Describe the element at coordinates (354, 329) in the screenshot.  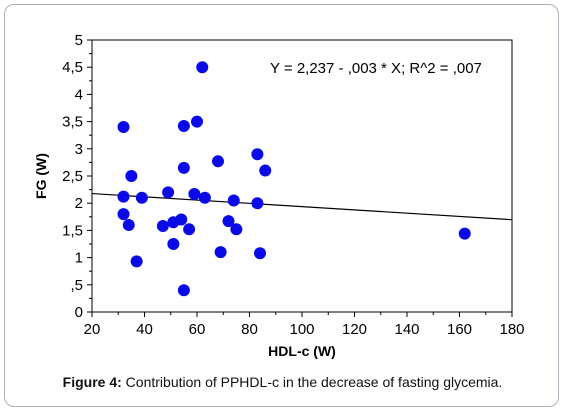
I see `x-tick-label: 120` at that location.